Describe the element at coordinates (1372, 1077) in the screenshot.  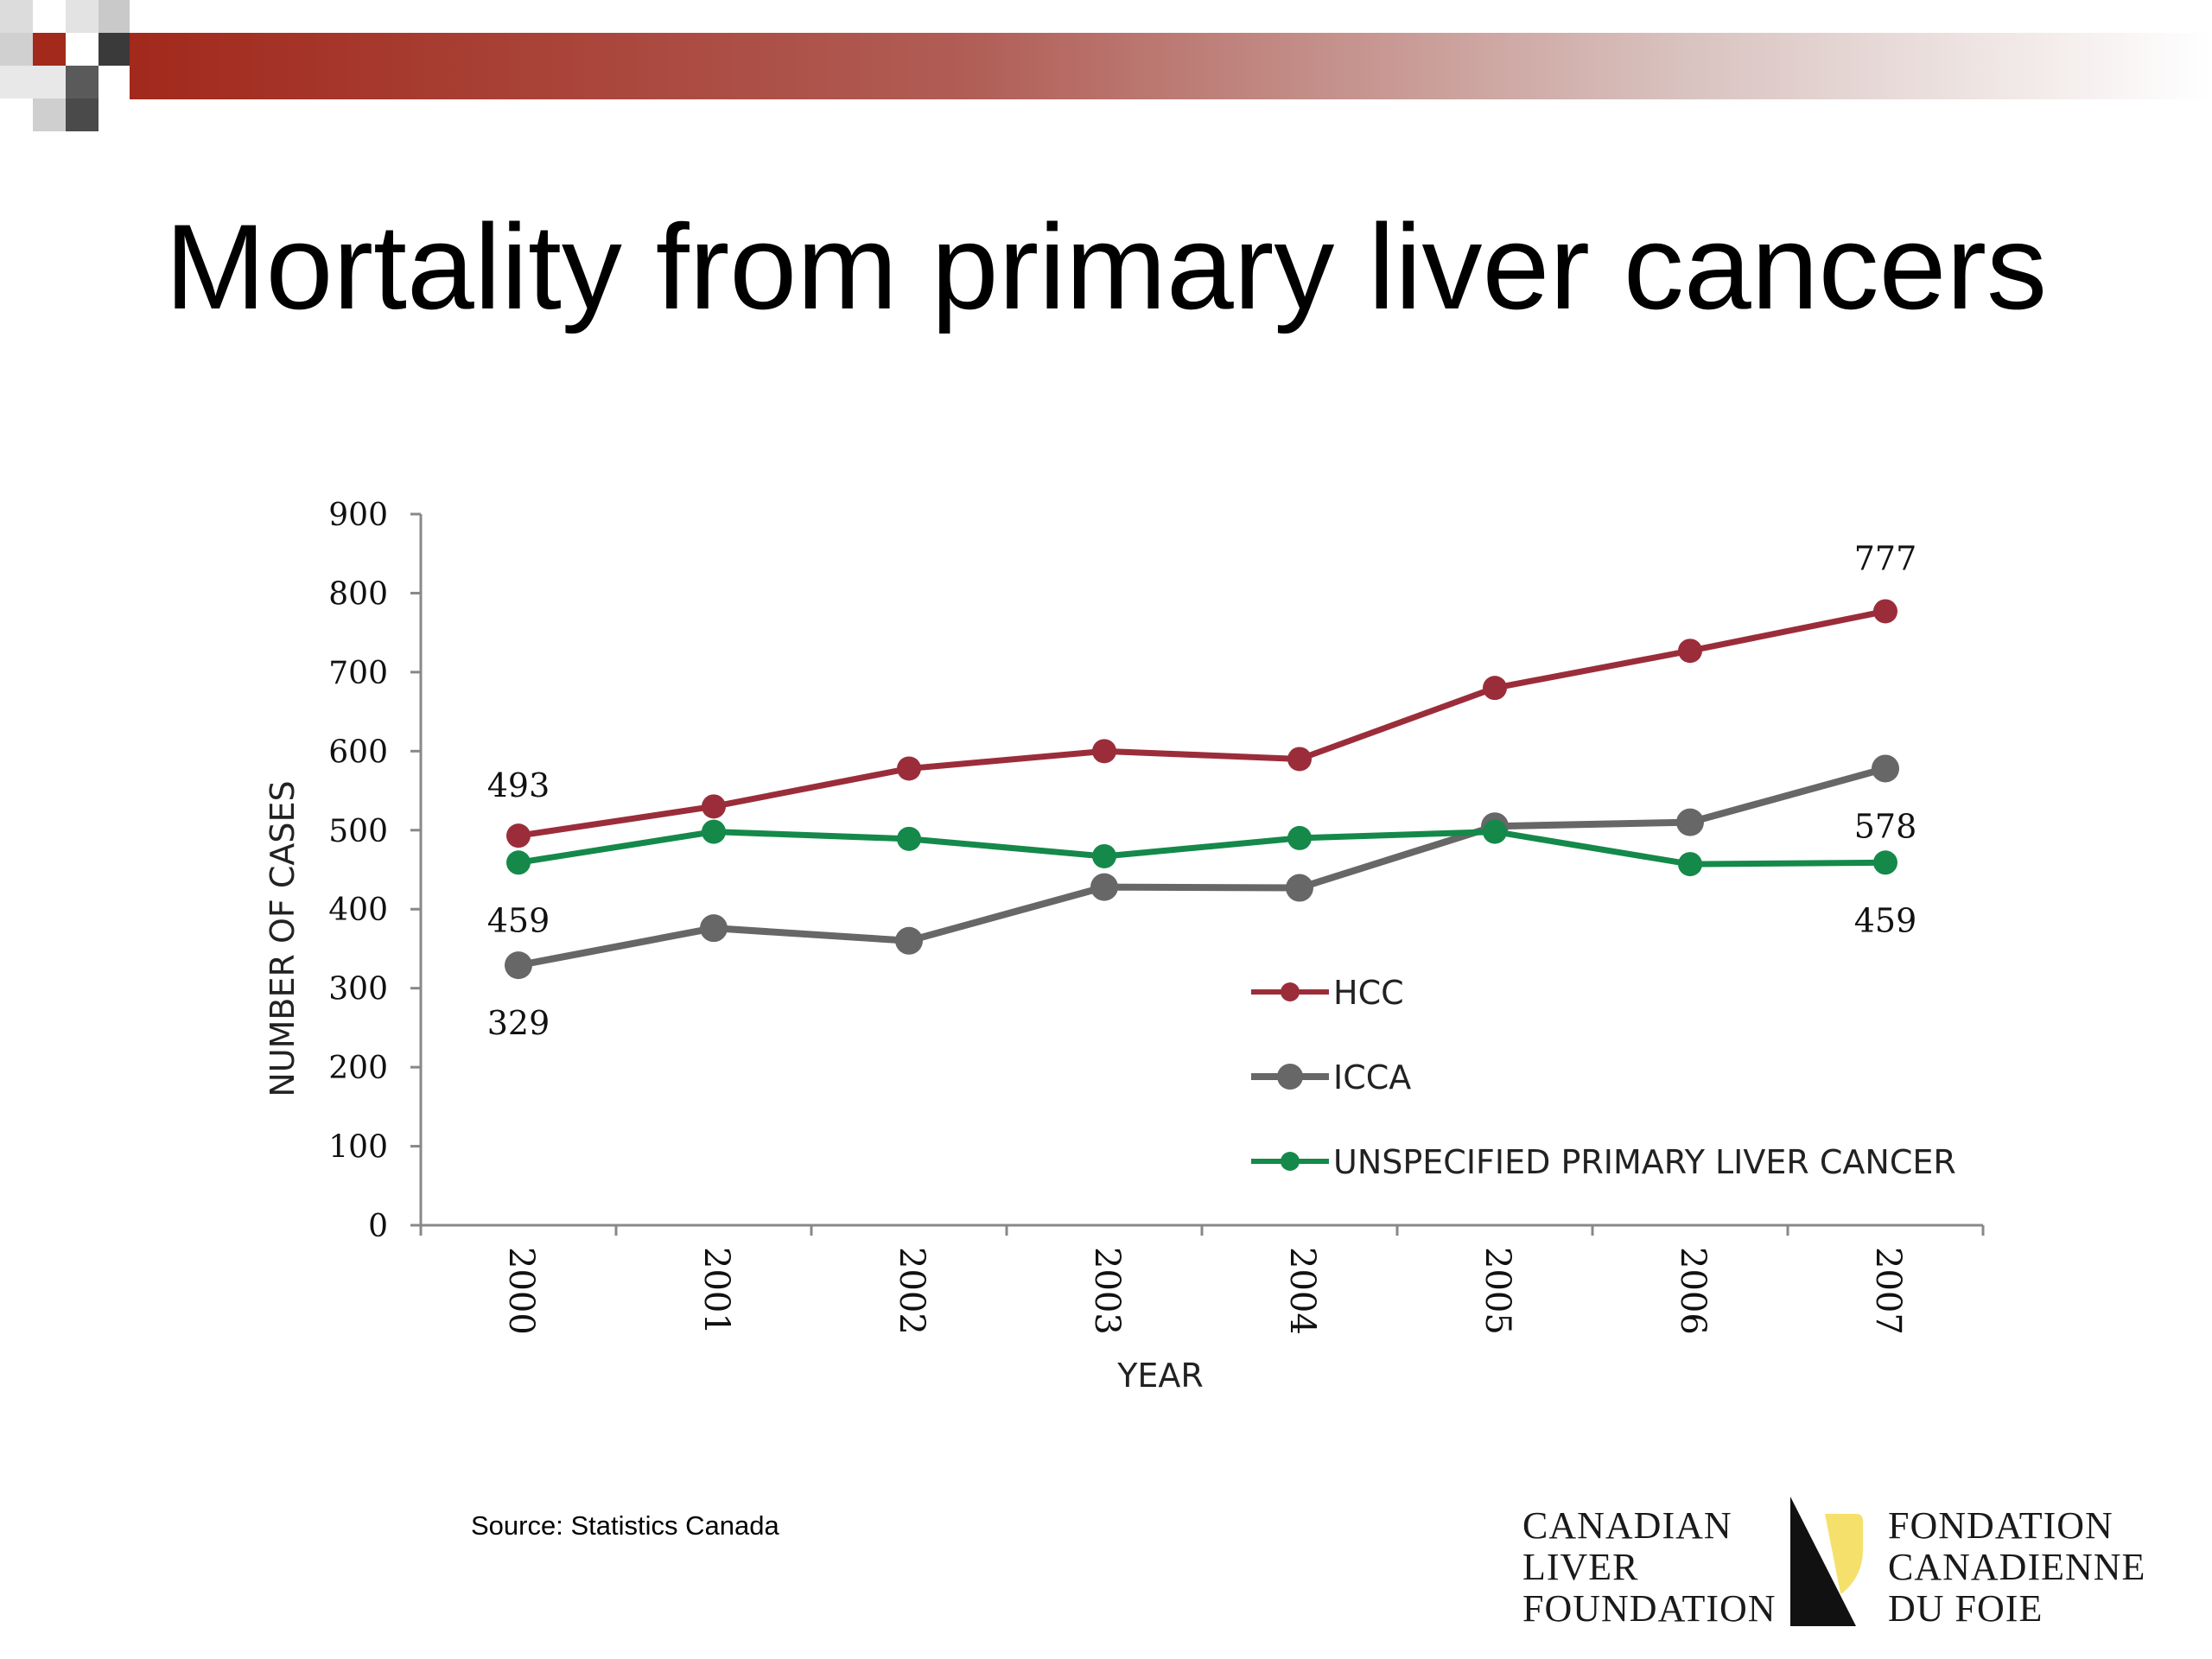
I see `legend-label-icca: ICCA` at that location.